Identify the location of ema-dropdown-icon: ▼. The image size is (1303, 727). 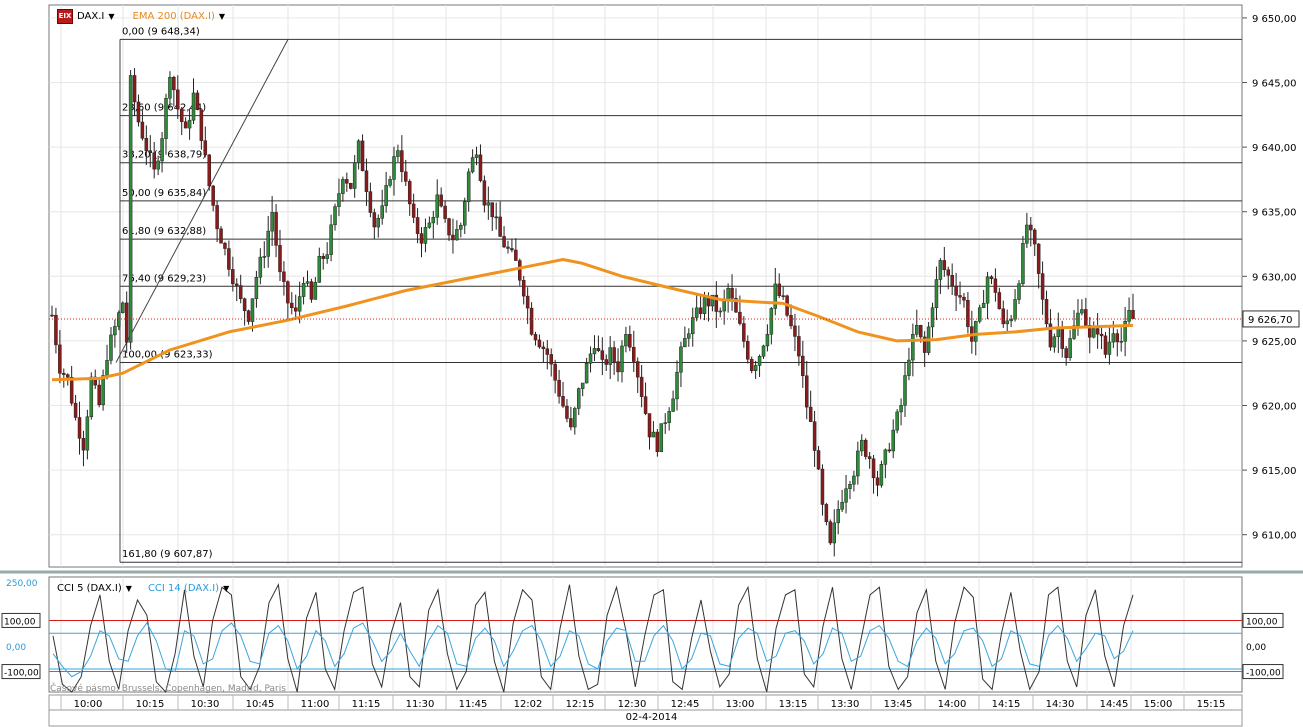
(222, 16).